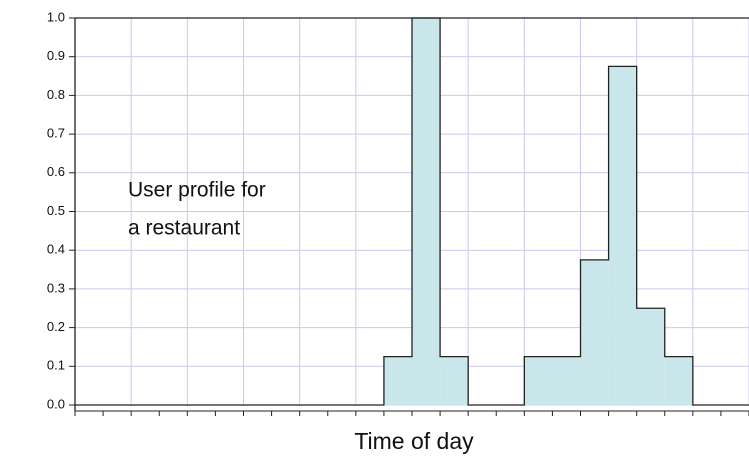 Image resolution: width=749 pixels, height=463 pixels. Describe the element at coordinates (56, 171) in the screenshot. I see `y-tick-label: 0.6` at that location.